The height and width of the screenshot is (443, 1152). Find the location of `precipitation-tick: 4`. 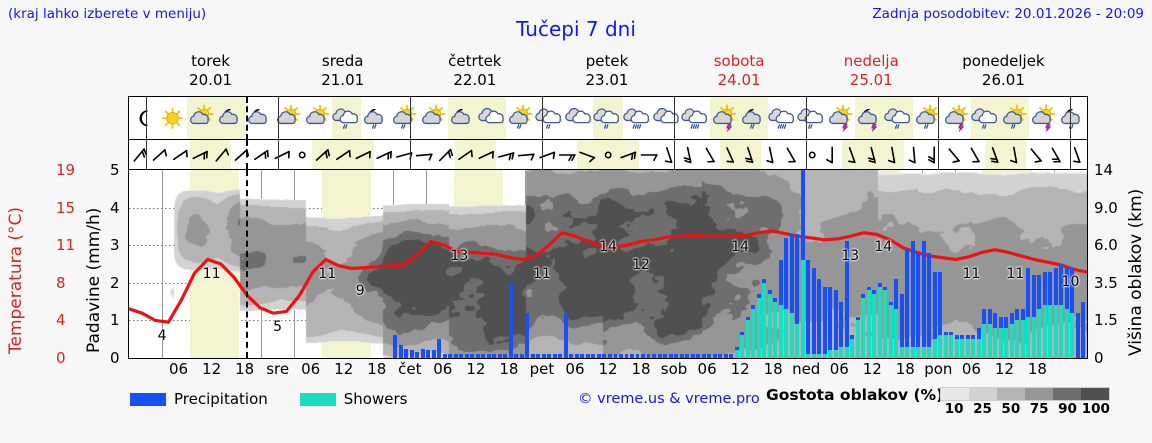

precipitation-tick: 4 is located at coordinates (115, 207).